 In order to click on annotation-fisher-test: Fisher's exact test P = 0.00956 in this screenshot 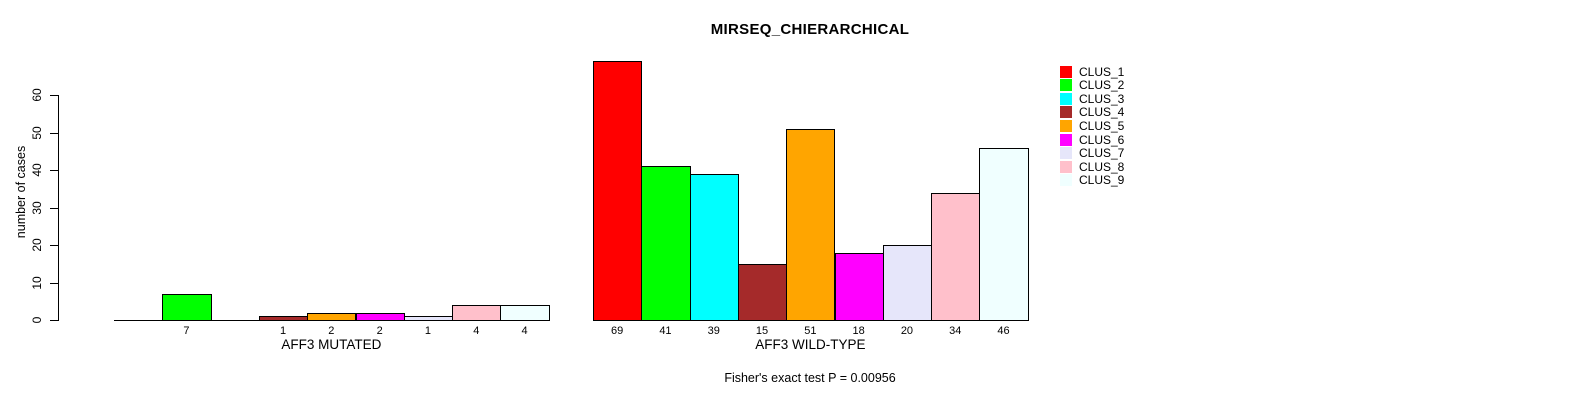, I will do `click(810, 378)`.